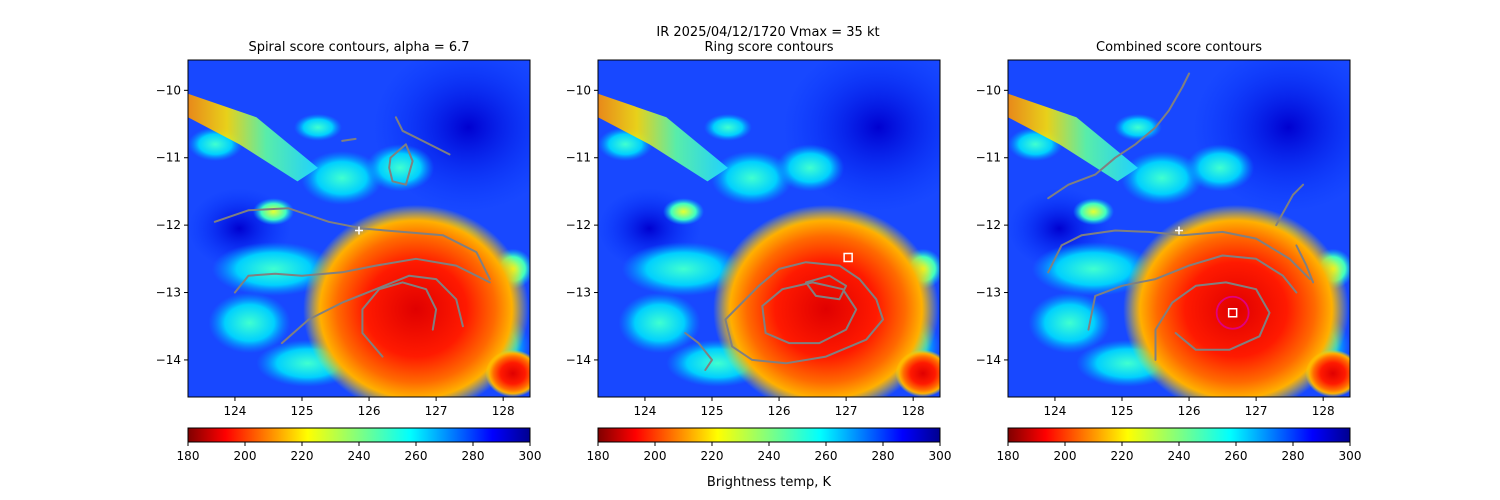  I want to click on panel-title: Spiral score contours, alpha = 6.7, so click(358, 47).